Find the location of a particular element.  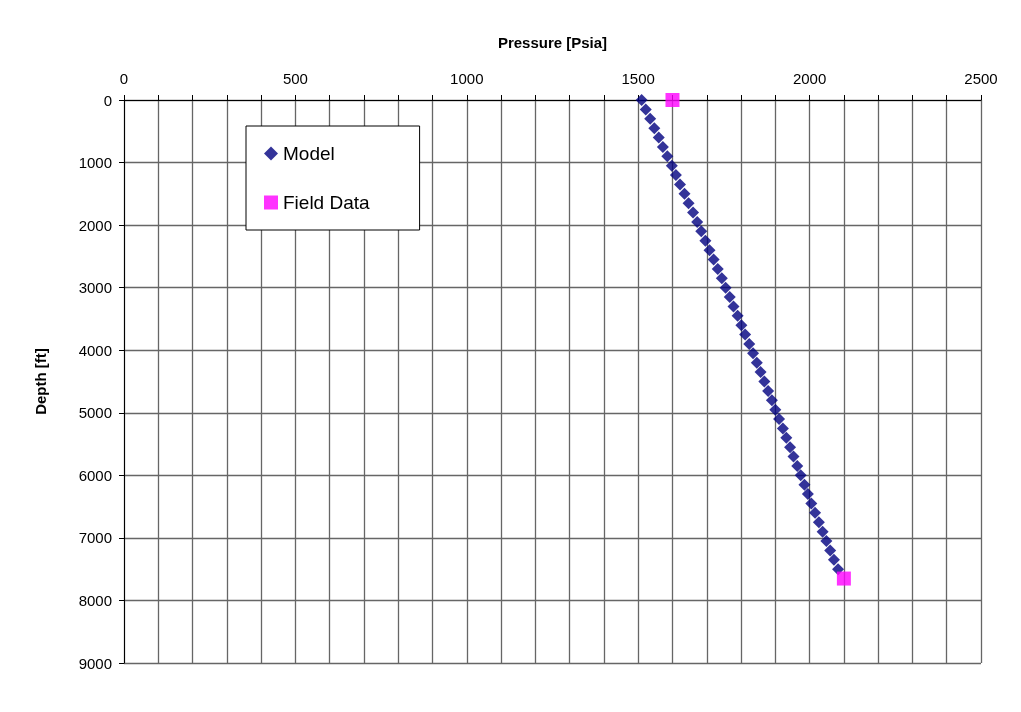

y-tick-label: 2000 is located at coordinates (95, 225).